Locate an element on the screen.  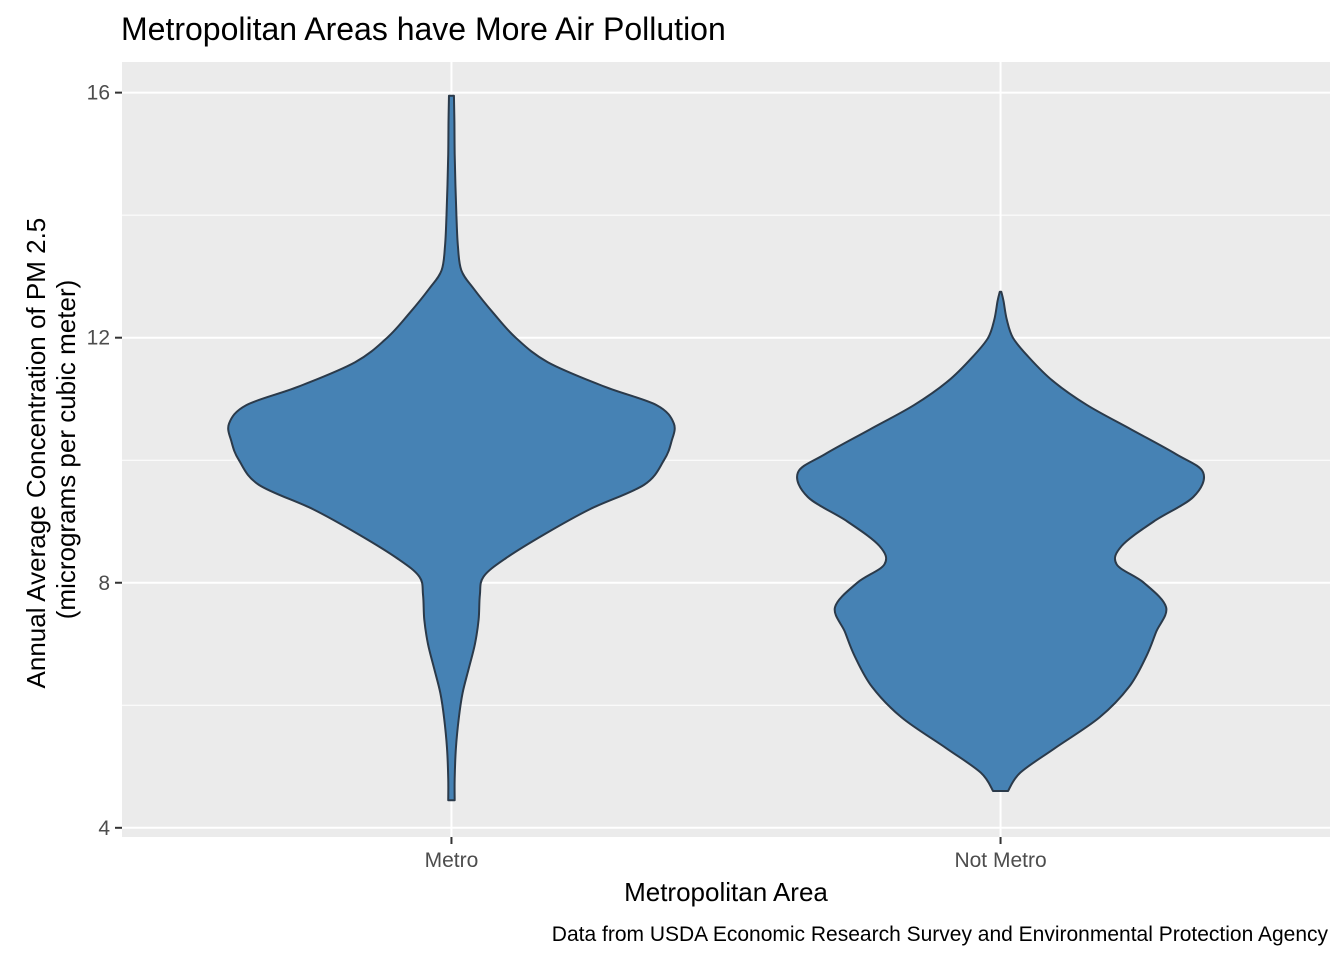
y-tick-label: 8 is located at coordinates (104, 583).